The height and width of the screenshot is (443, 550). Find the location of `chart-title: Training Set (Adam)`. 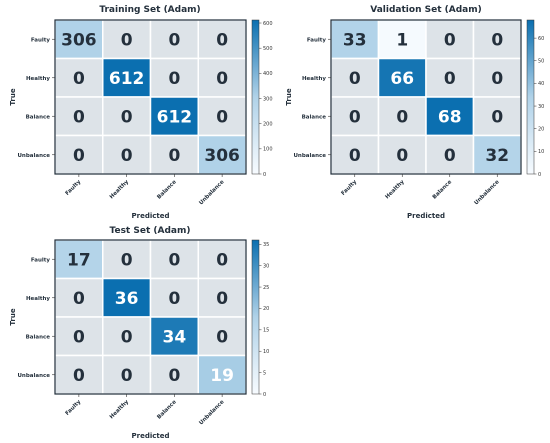

chart-title: Training Set (Adam) is located at coordinates (149, 10).